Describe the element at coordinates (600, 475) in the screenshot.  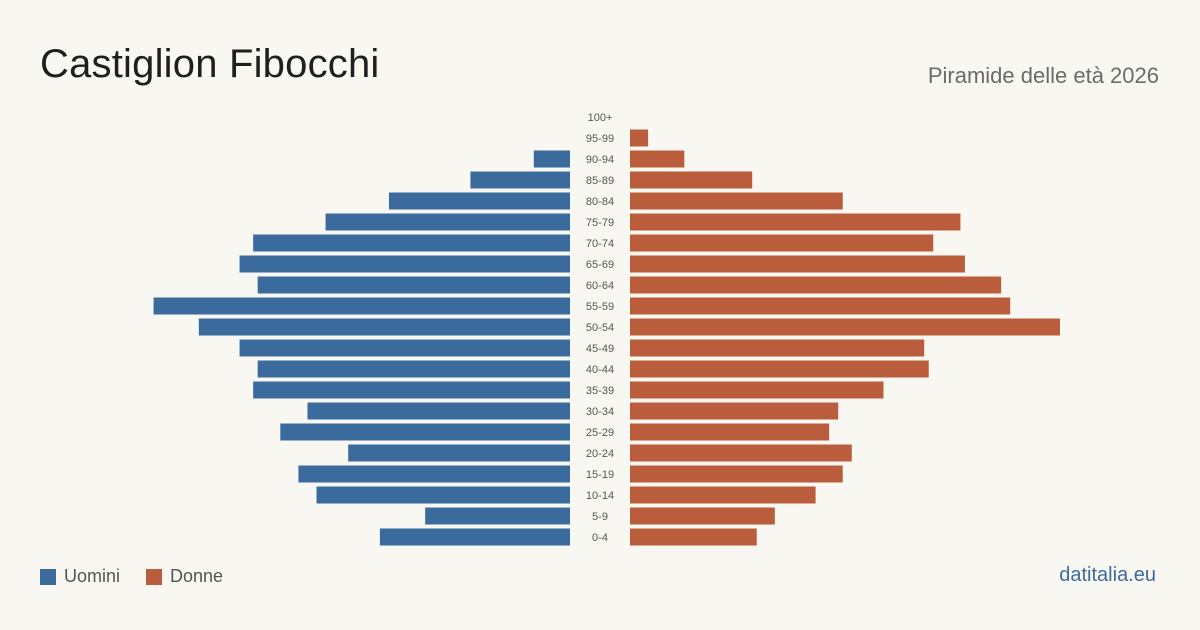
I see `age-label-15-19: 15-19` at that location.